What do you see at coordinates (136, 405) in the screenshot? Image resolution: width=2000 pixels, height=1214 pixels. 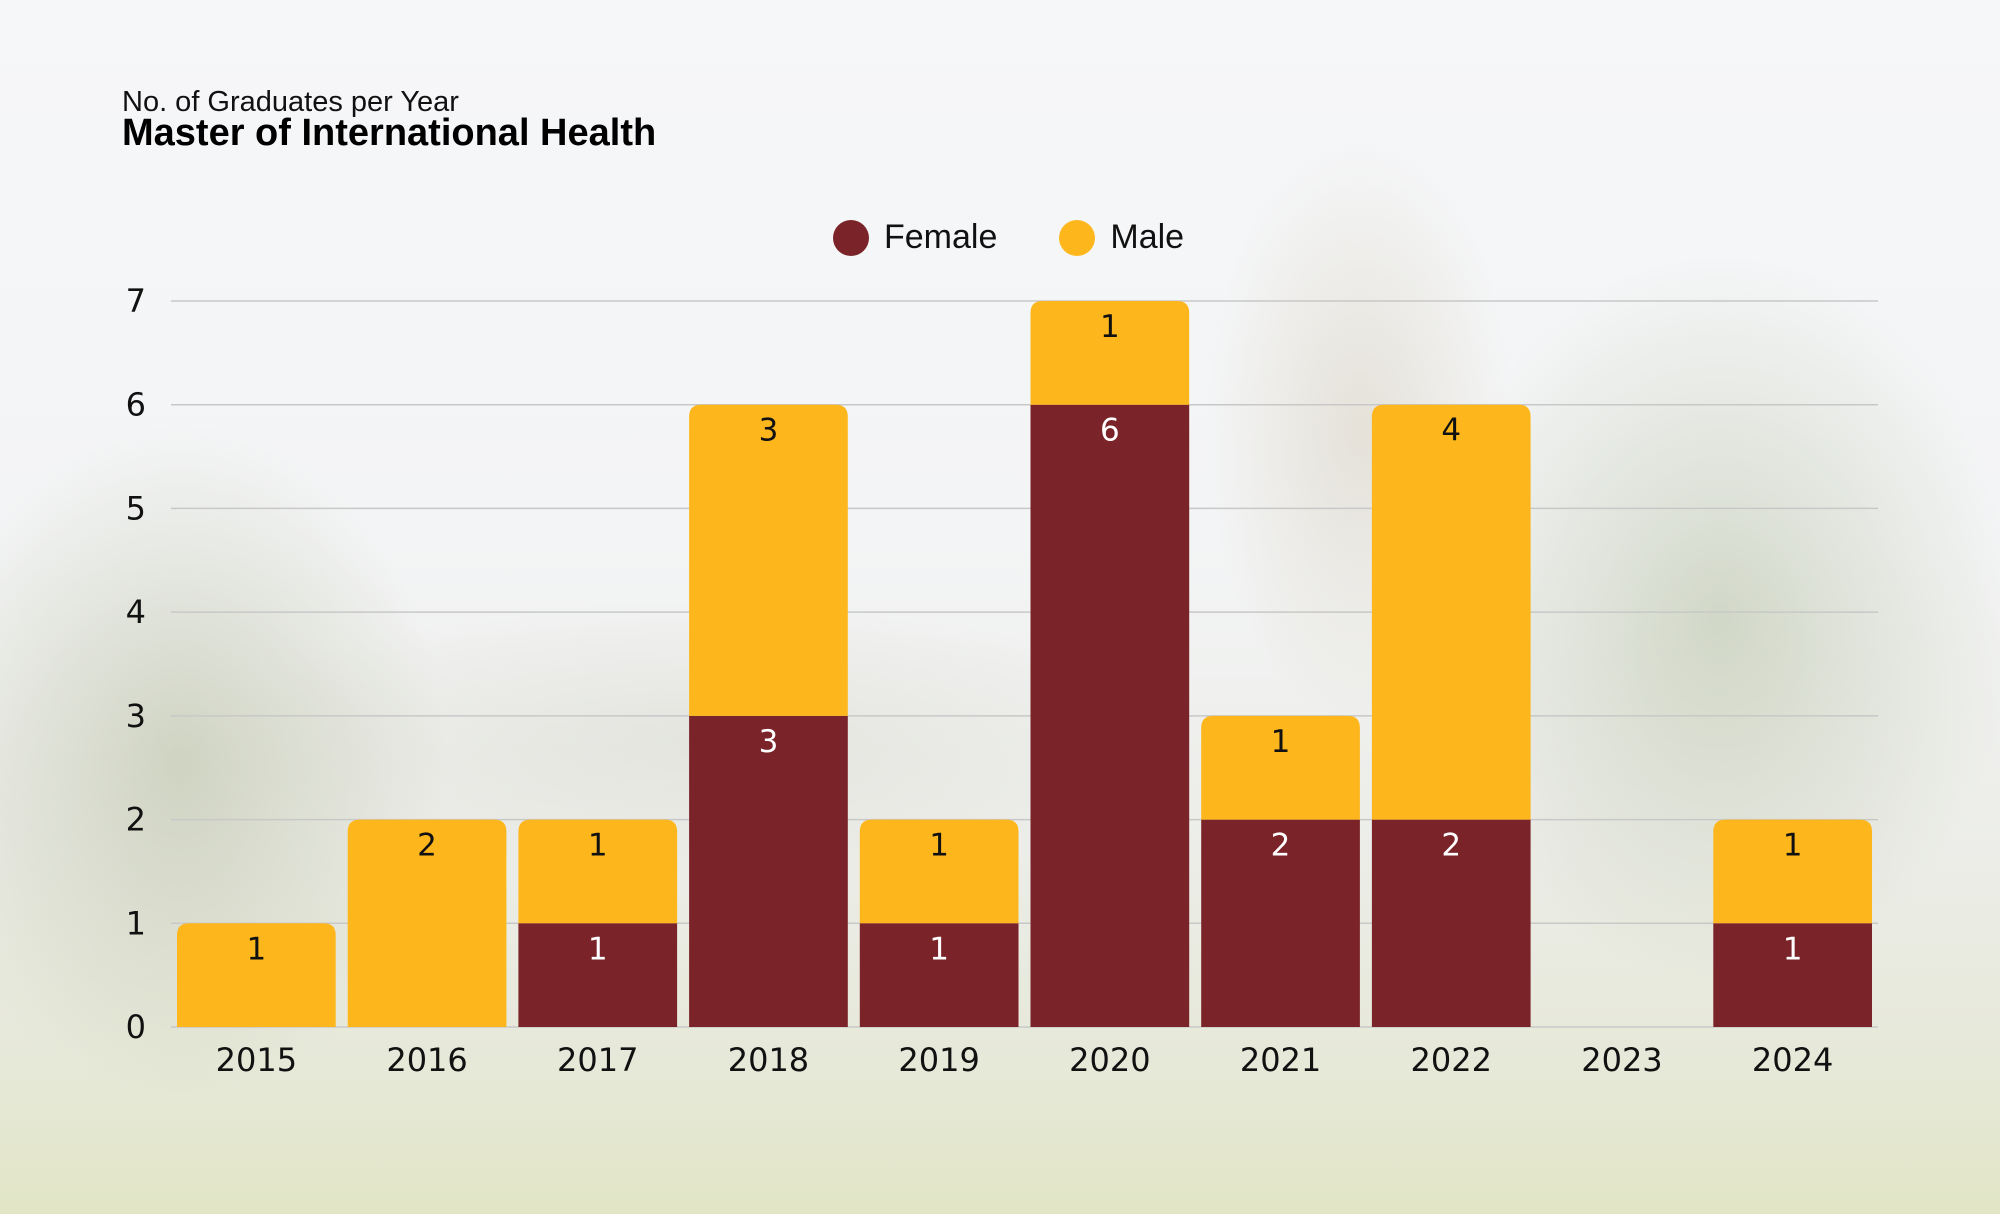 I see `y-tick-label: 6` at bounding box center [136, 405].